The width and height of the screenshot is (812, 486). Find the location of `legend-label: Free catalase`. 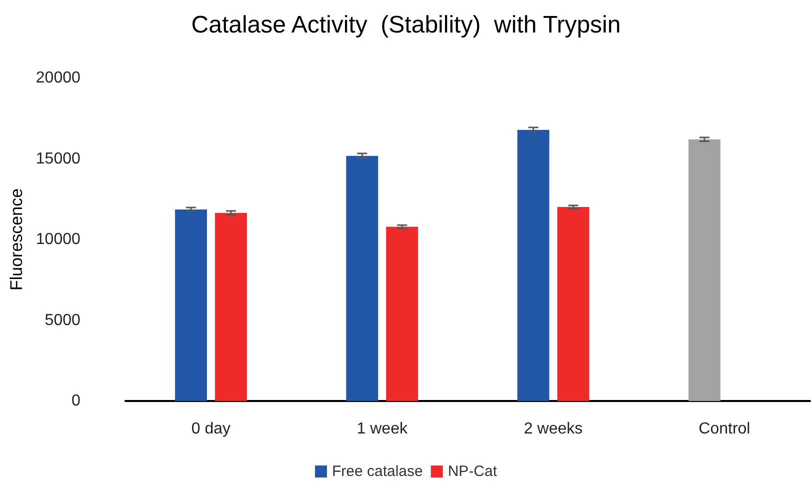

legend-label: Free catalase is located at coordinates (377, 471).